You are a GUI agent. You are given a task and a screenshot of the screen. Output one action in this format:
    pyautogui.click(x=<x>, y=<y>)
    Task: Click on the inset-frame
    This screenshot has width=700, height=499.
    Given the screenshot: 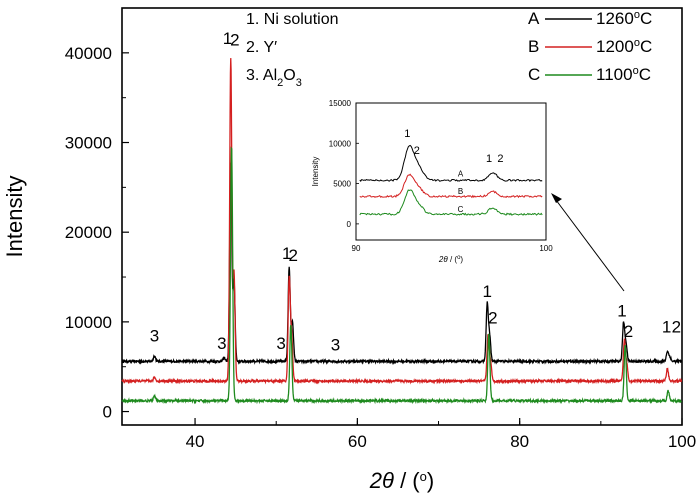 What is the action you would take?
    pyautogui.click(x=451, y=171)
    